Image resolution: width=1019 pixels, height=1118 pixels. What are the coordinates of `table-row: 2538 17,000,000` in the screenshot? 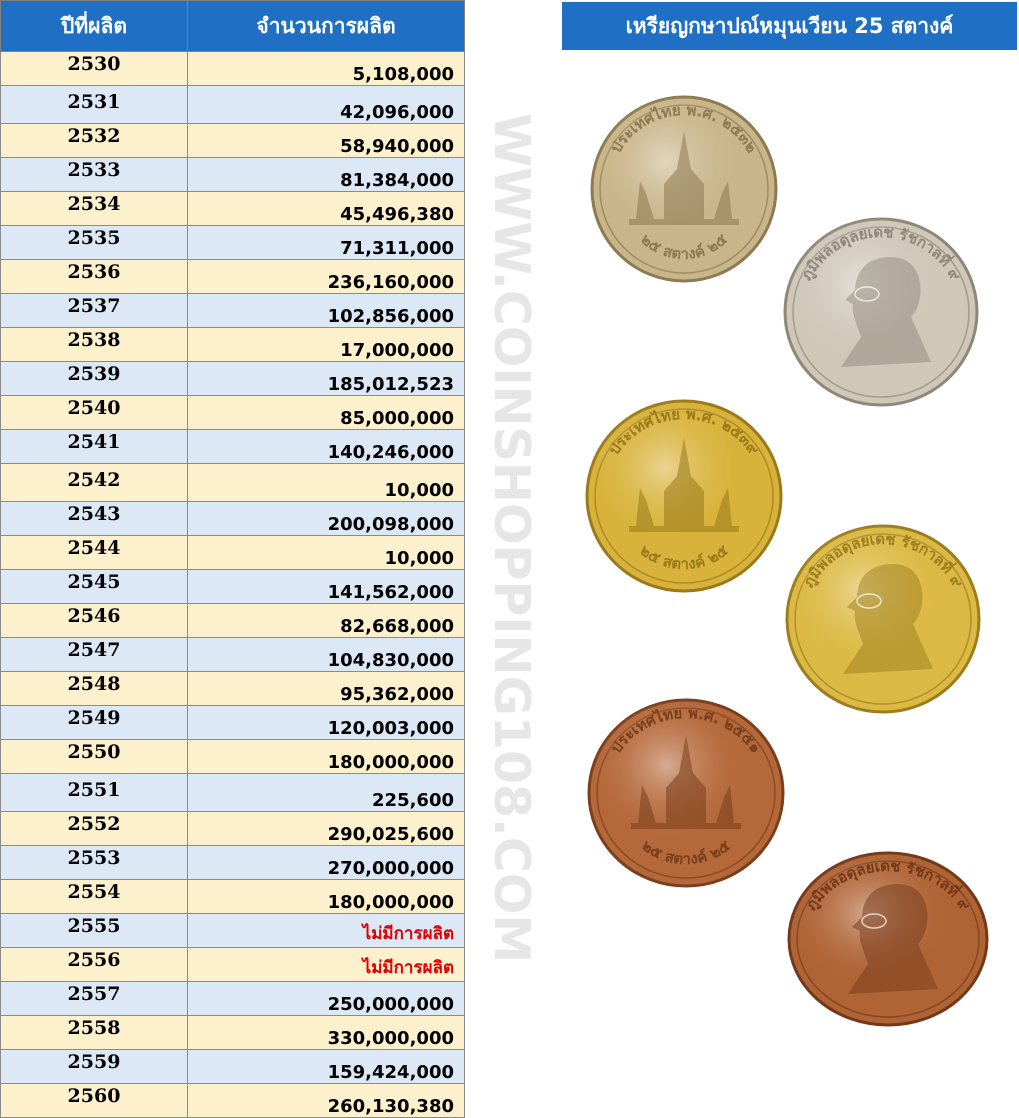 It's located at (232, 344).